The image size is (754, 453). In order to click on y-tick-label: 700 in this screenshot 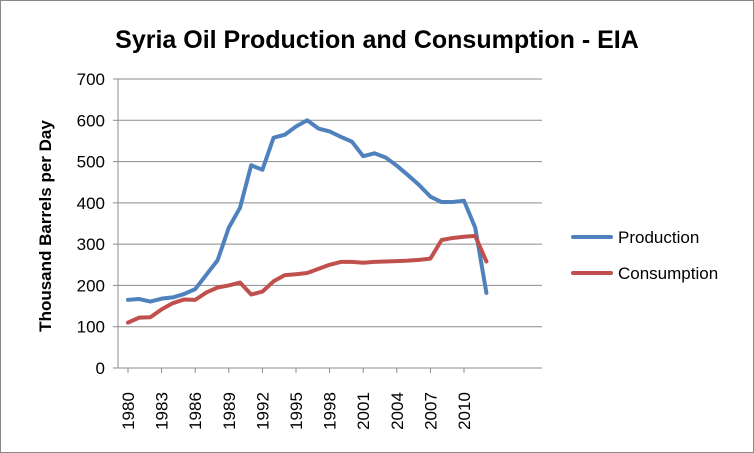, I will do `click(91, 79)`.